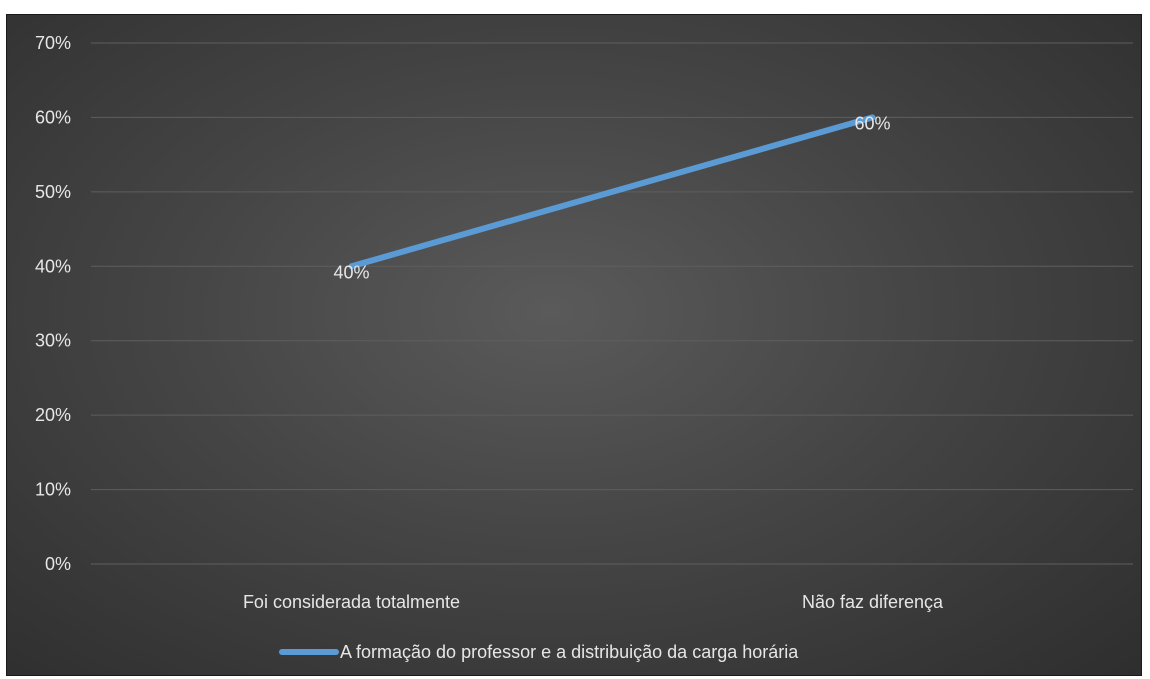 This screenshot has height=679, width=1150. I want to click on x-tick-label: Não faz diferença, so click(873, 602).